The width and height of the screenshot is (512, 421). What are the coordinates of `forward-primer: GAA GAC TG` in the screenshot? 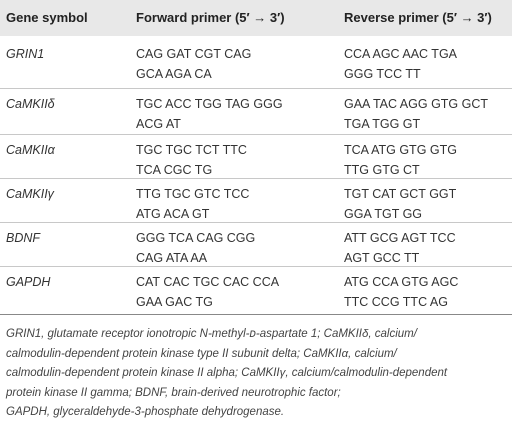 It's located at (174, 302).